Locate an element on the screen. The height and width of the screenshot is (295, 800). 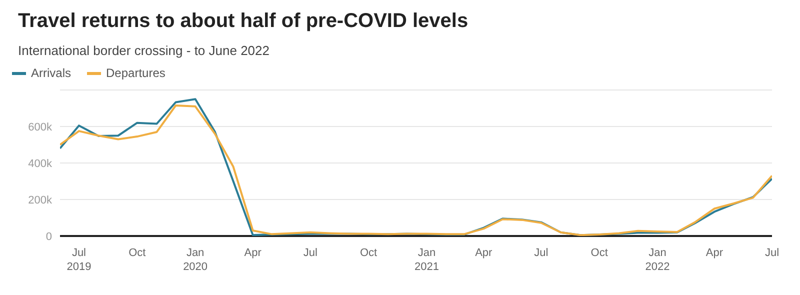
chart-subtitle: International border crossing - to June 2022 is located at coordinates (144, 50).